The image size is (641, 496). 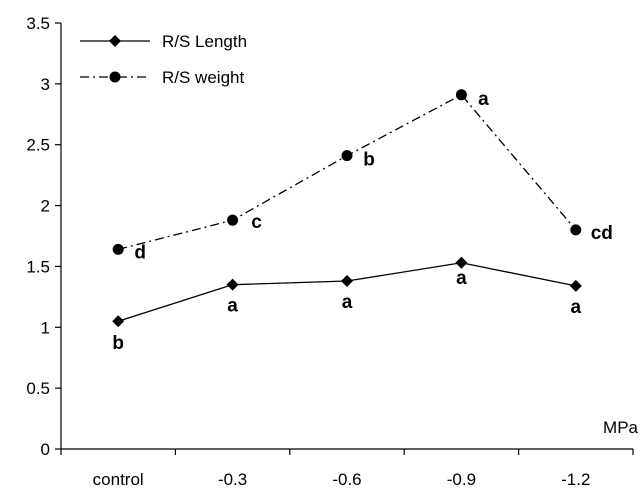 I want to click on y-tick-label: 1, so click(x=45, y=327).